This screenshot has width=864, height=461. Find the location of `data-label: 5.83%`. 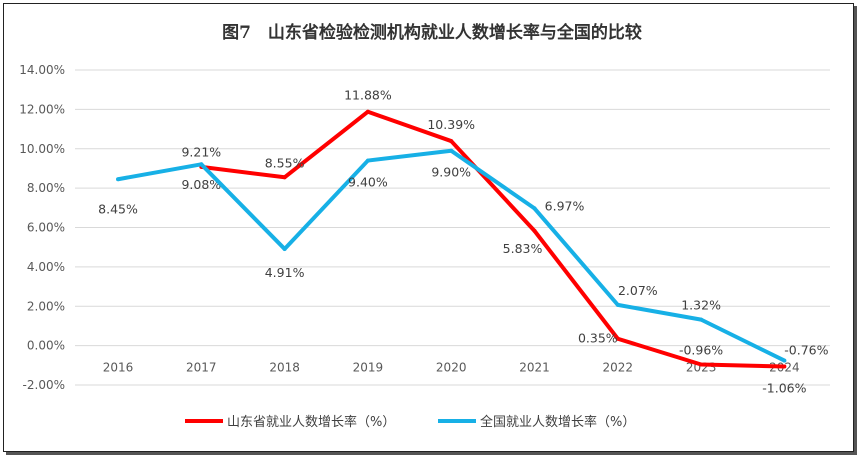

data-label: 5.83% is located at coordinates (523, 248).